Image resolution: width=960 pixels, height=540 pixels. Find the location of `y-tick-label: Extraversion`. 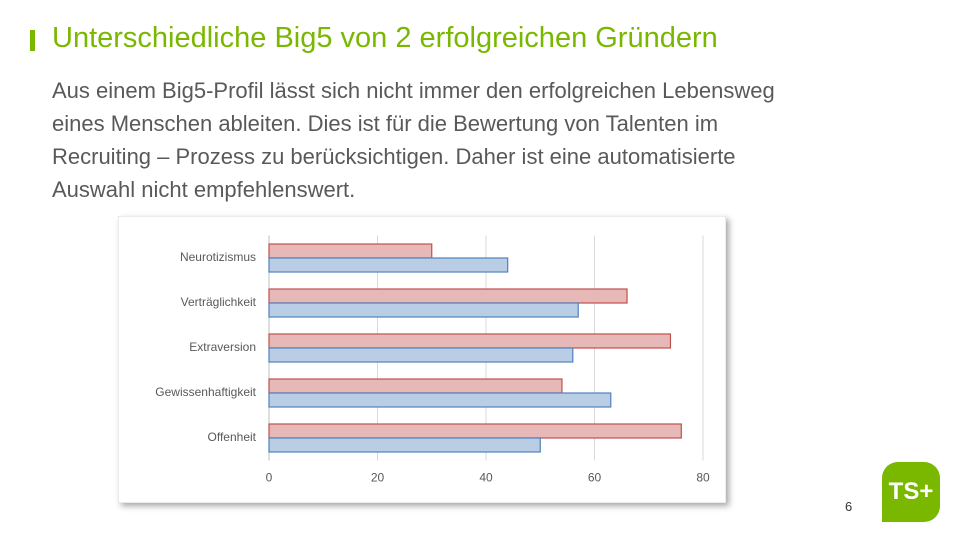

y-tick-label: Extraversion is located at coordinates (222, 347).